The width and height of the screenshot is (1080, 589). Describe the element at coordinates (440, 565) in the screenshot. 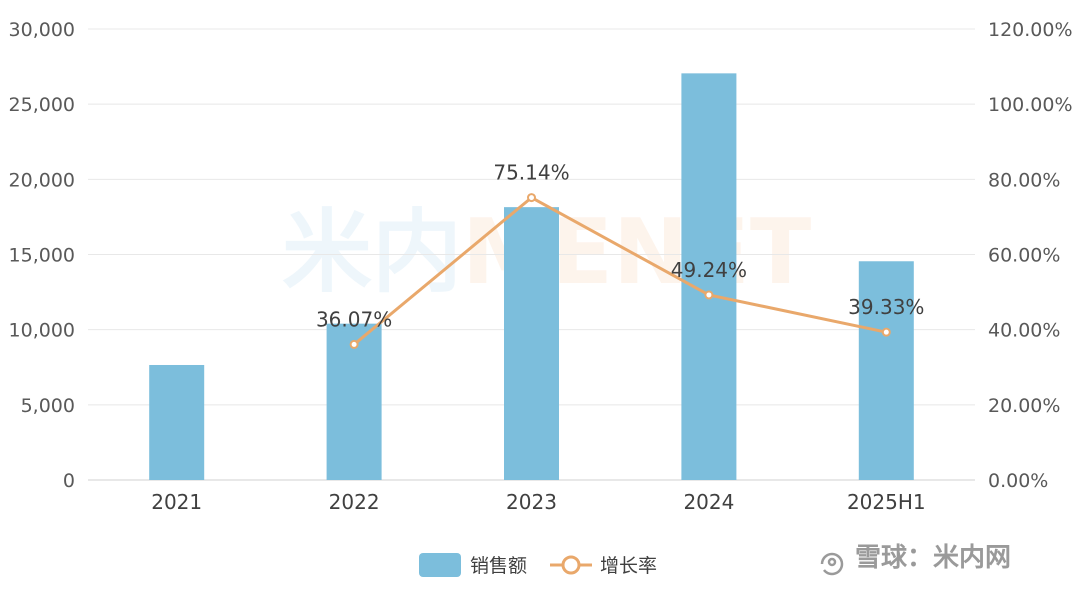

I see `legend-bar-swatch` at that location.